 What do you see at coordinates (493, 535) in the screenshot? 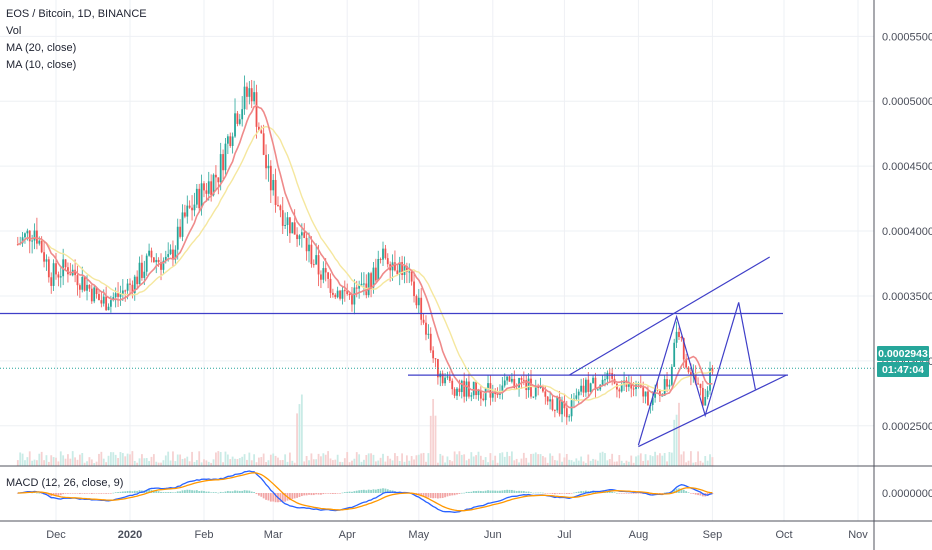
I see `x-tick-label: Jun` at bounding box center [493, 535].